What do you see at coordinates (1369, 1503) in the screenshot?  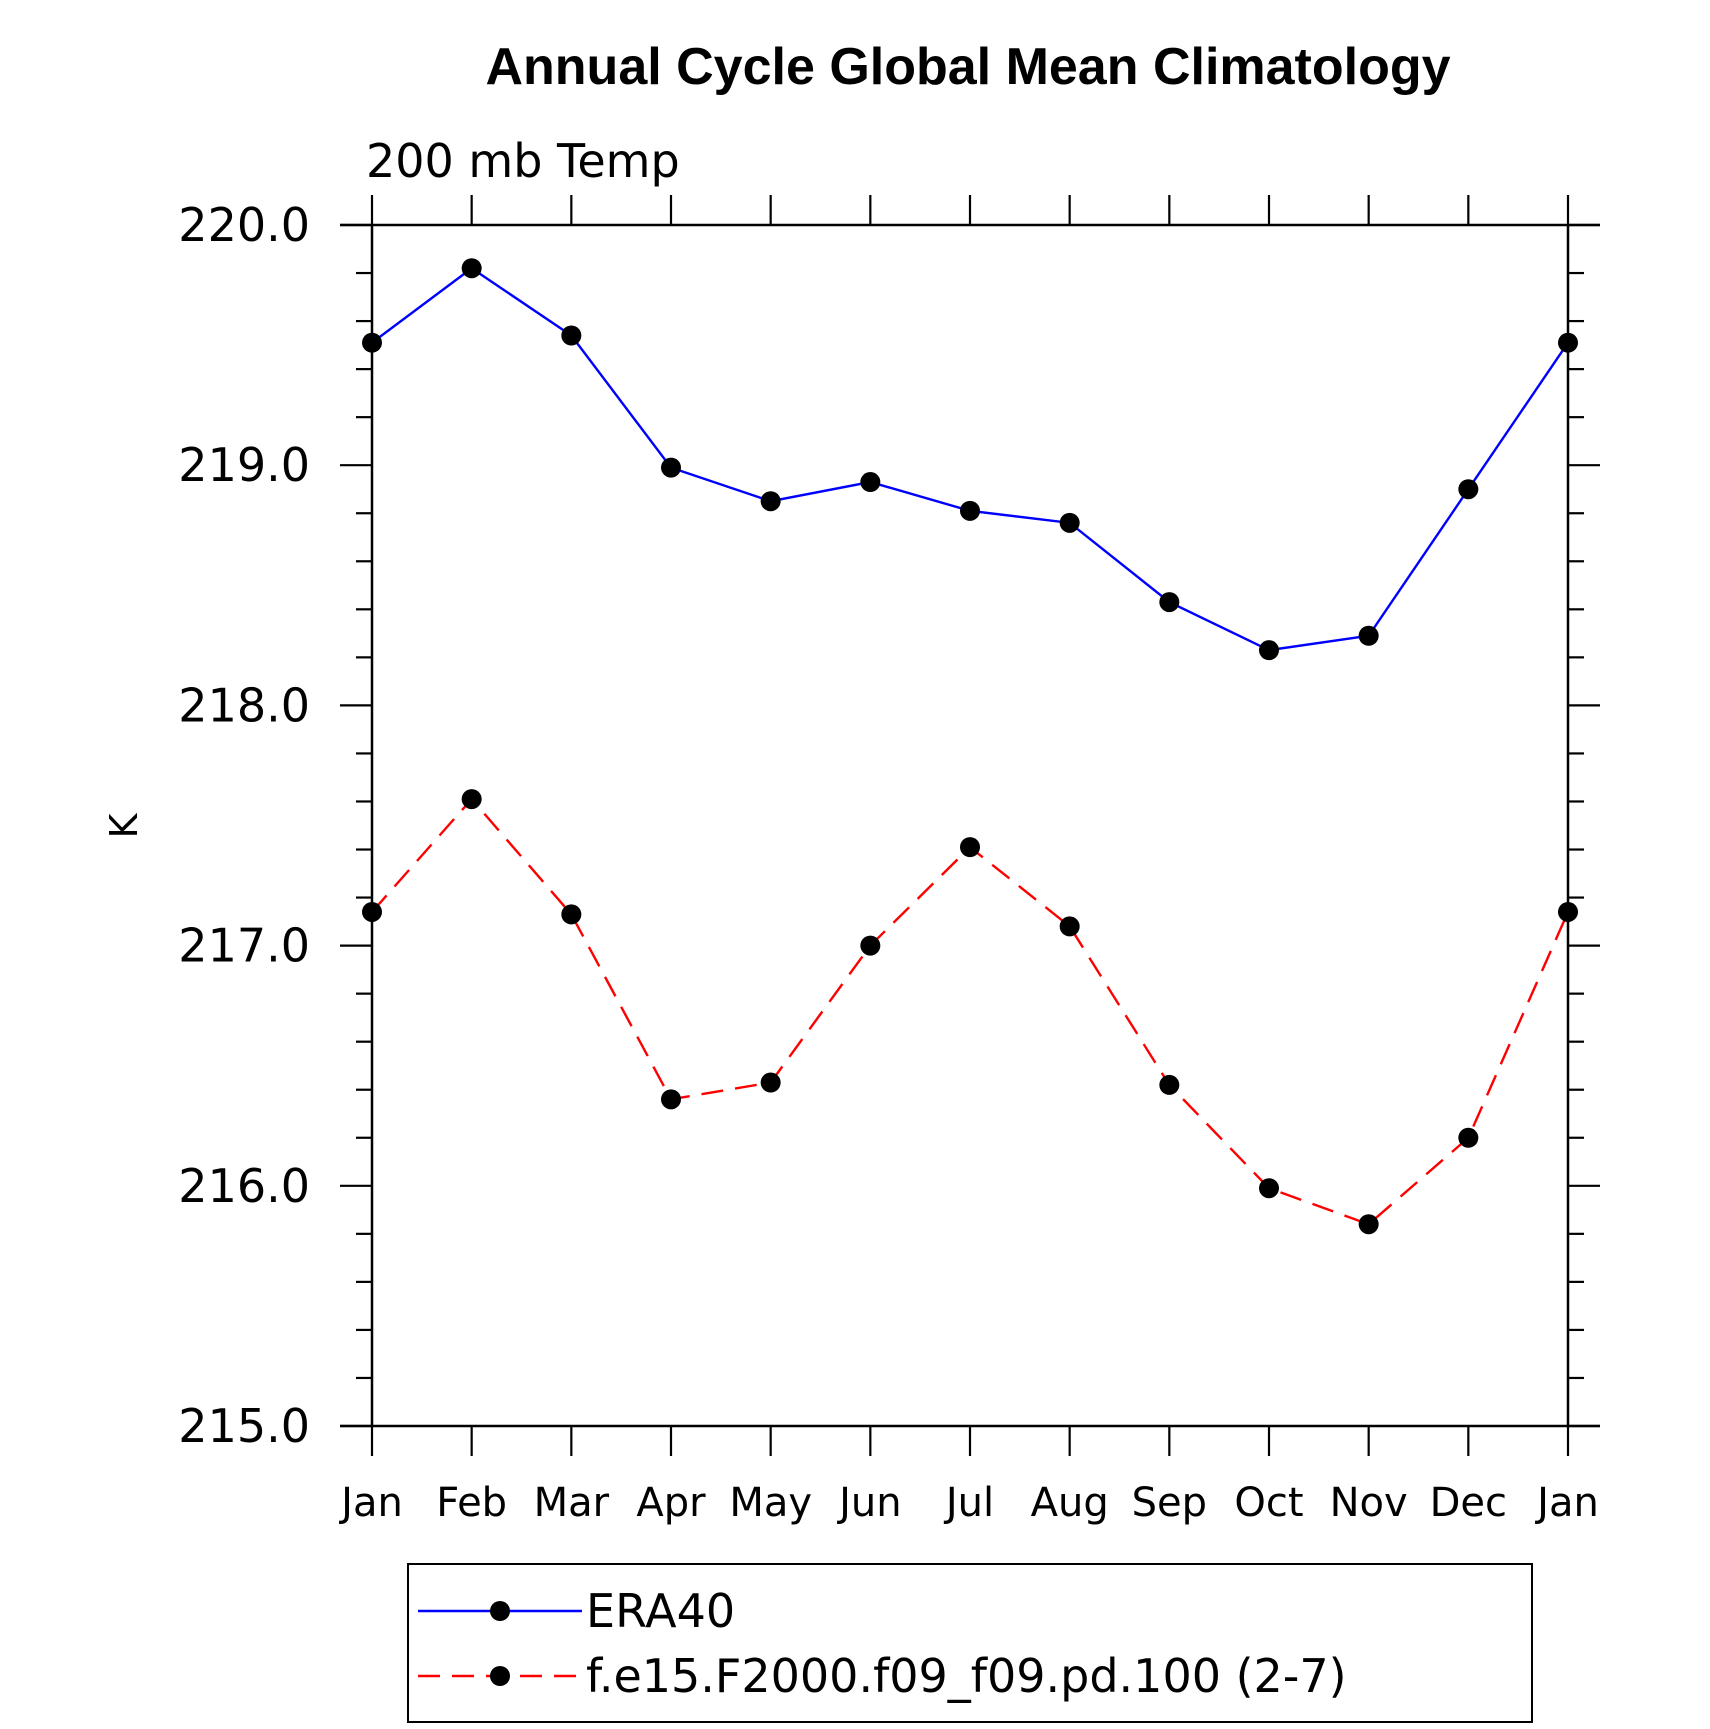 I see `x-tick-label: Nov` at bounding box center [1369, 1503].